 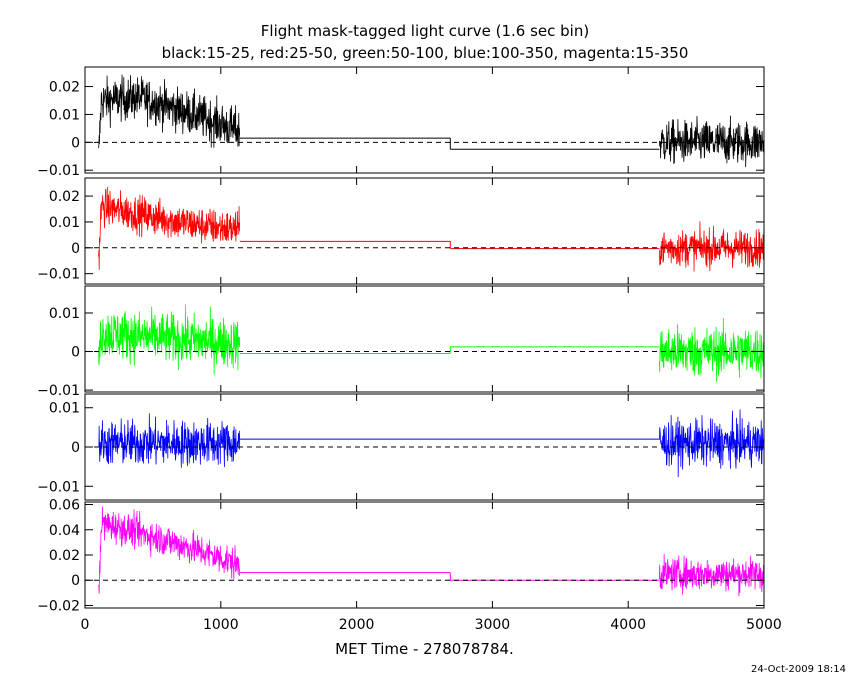 What do you see at coordinates (64, 409) in the screenshot?
I see `y-tick-label-blue: 0.01` at bounding box center [64, 409].